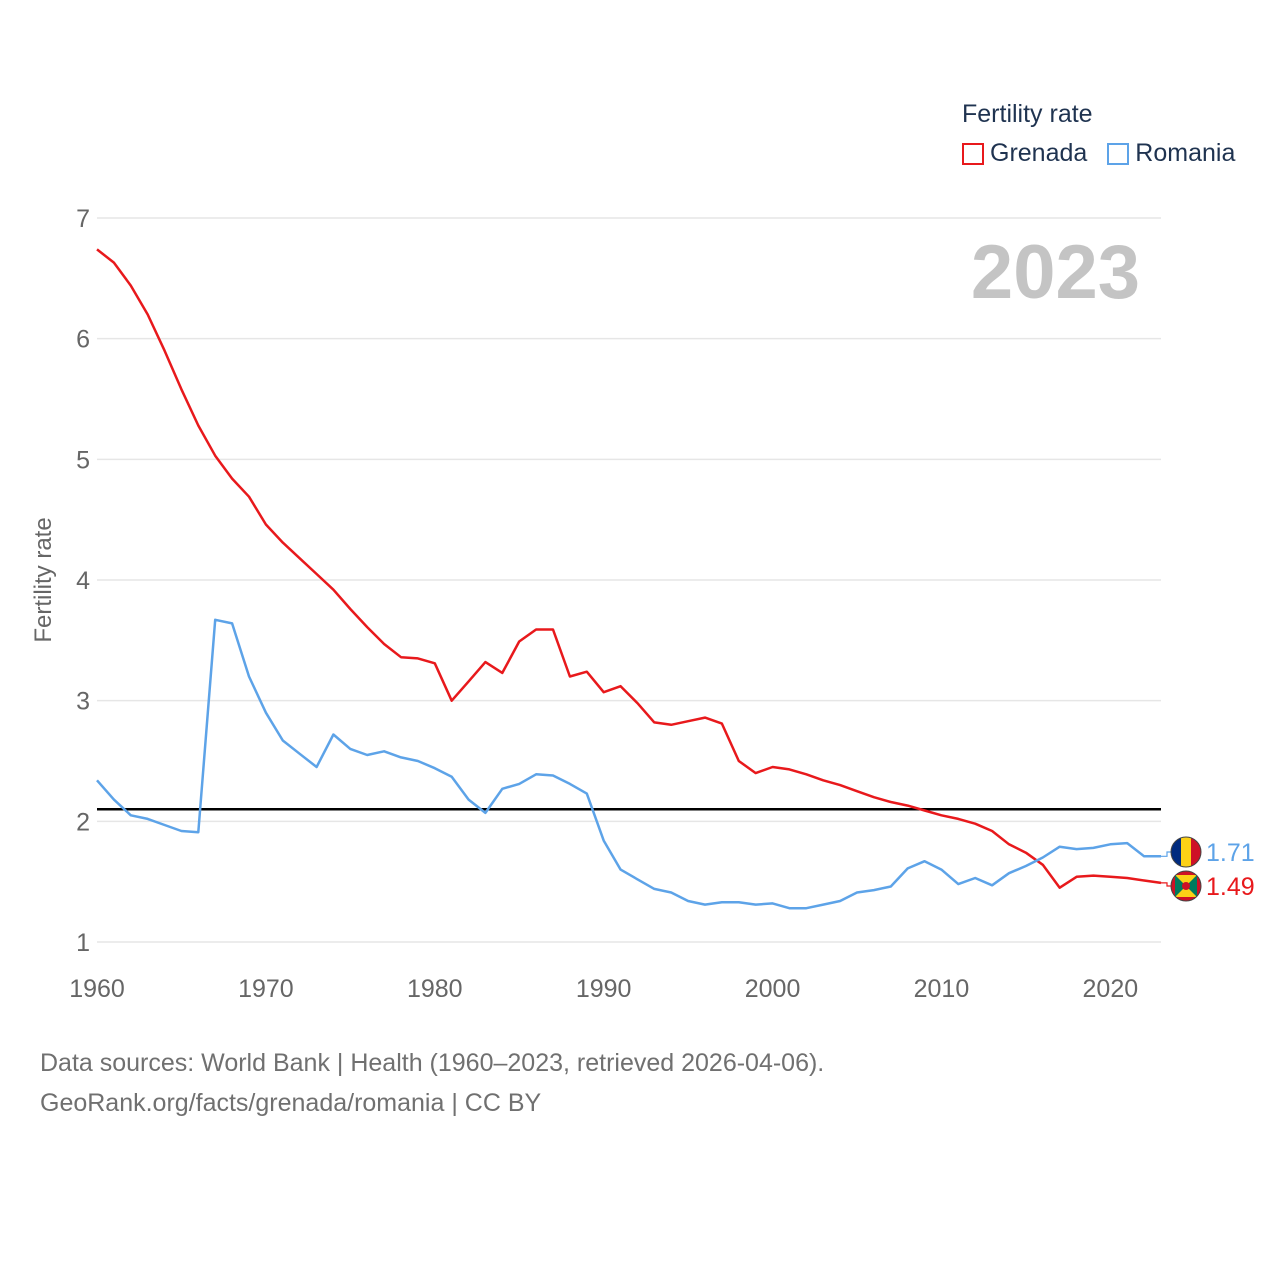  I want to click on y-axis-title: Fertility rate, so click(43, 579).